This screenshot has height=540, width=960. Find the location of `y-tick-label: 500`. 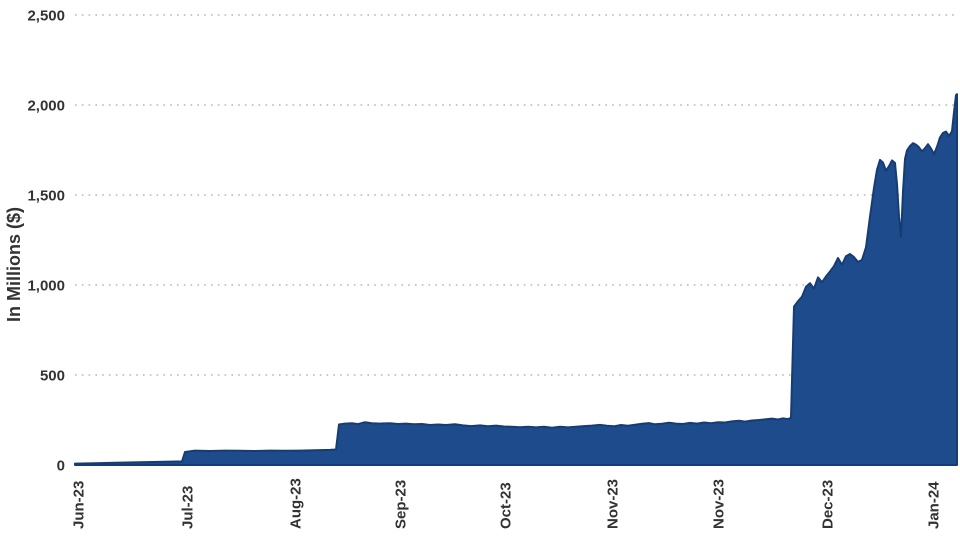

y-tick-label: 500 is located at coordinates (52, 376).